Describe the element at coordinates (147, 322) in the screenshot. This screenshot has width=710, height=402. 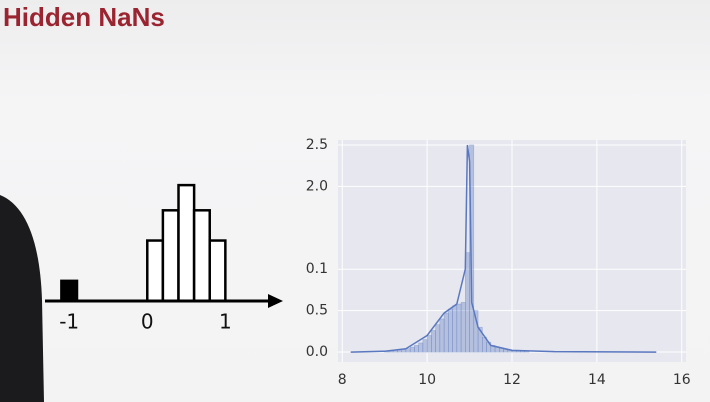
I see `x-tick-label: 0` at that location.